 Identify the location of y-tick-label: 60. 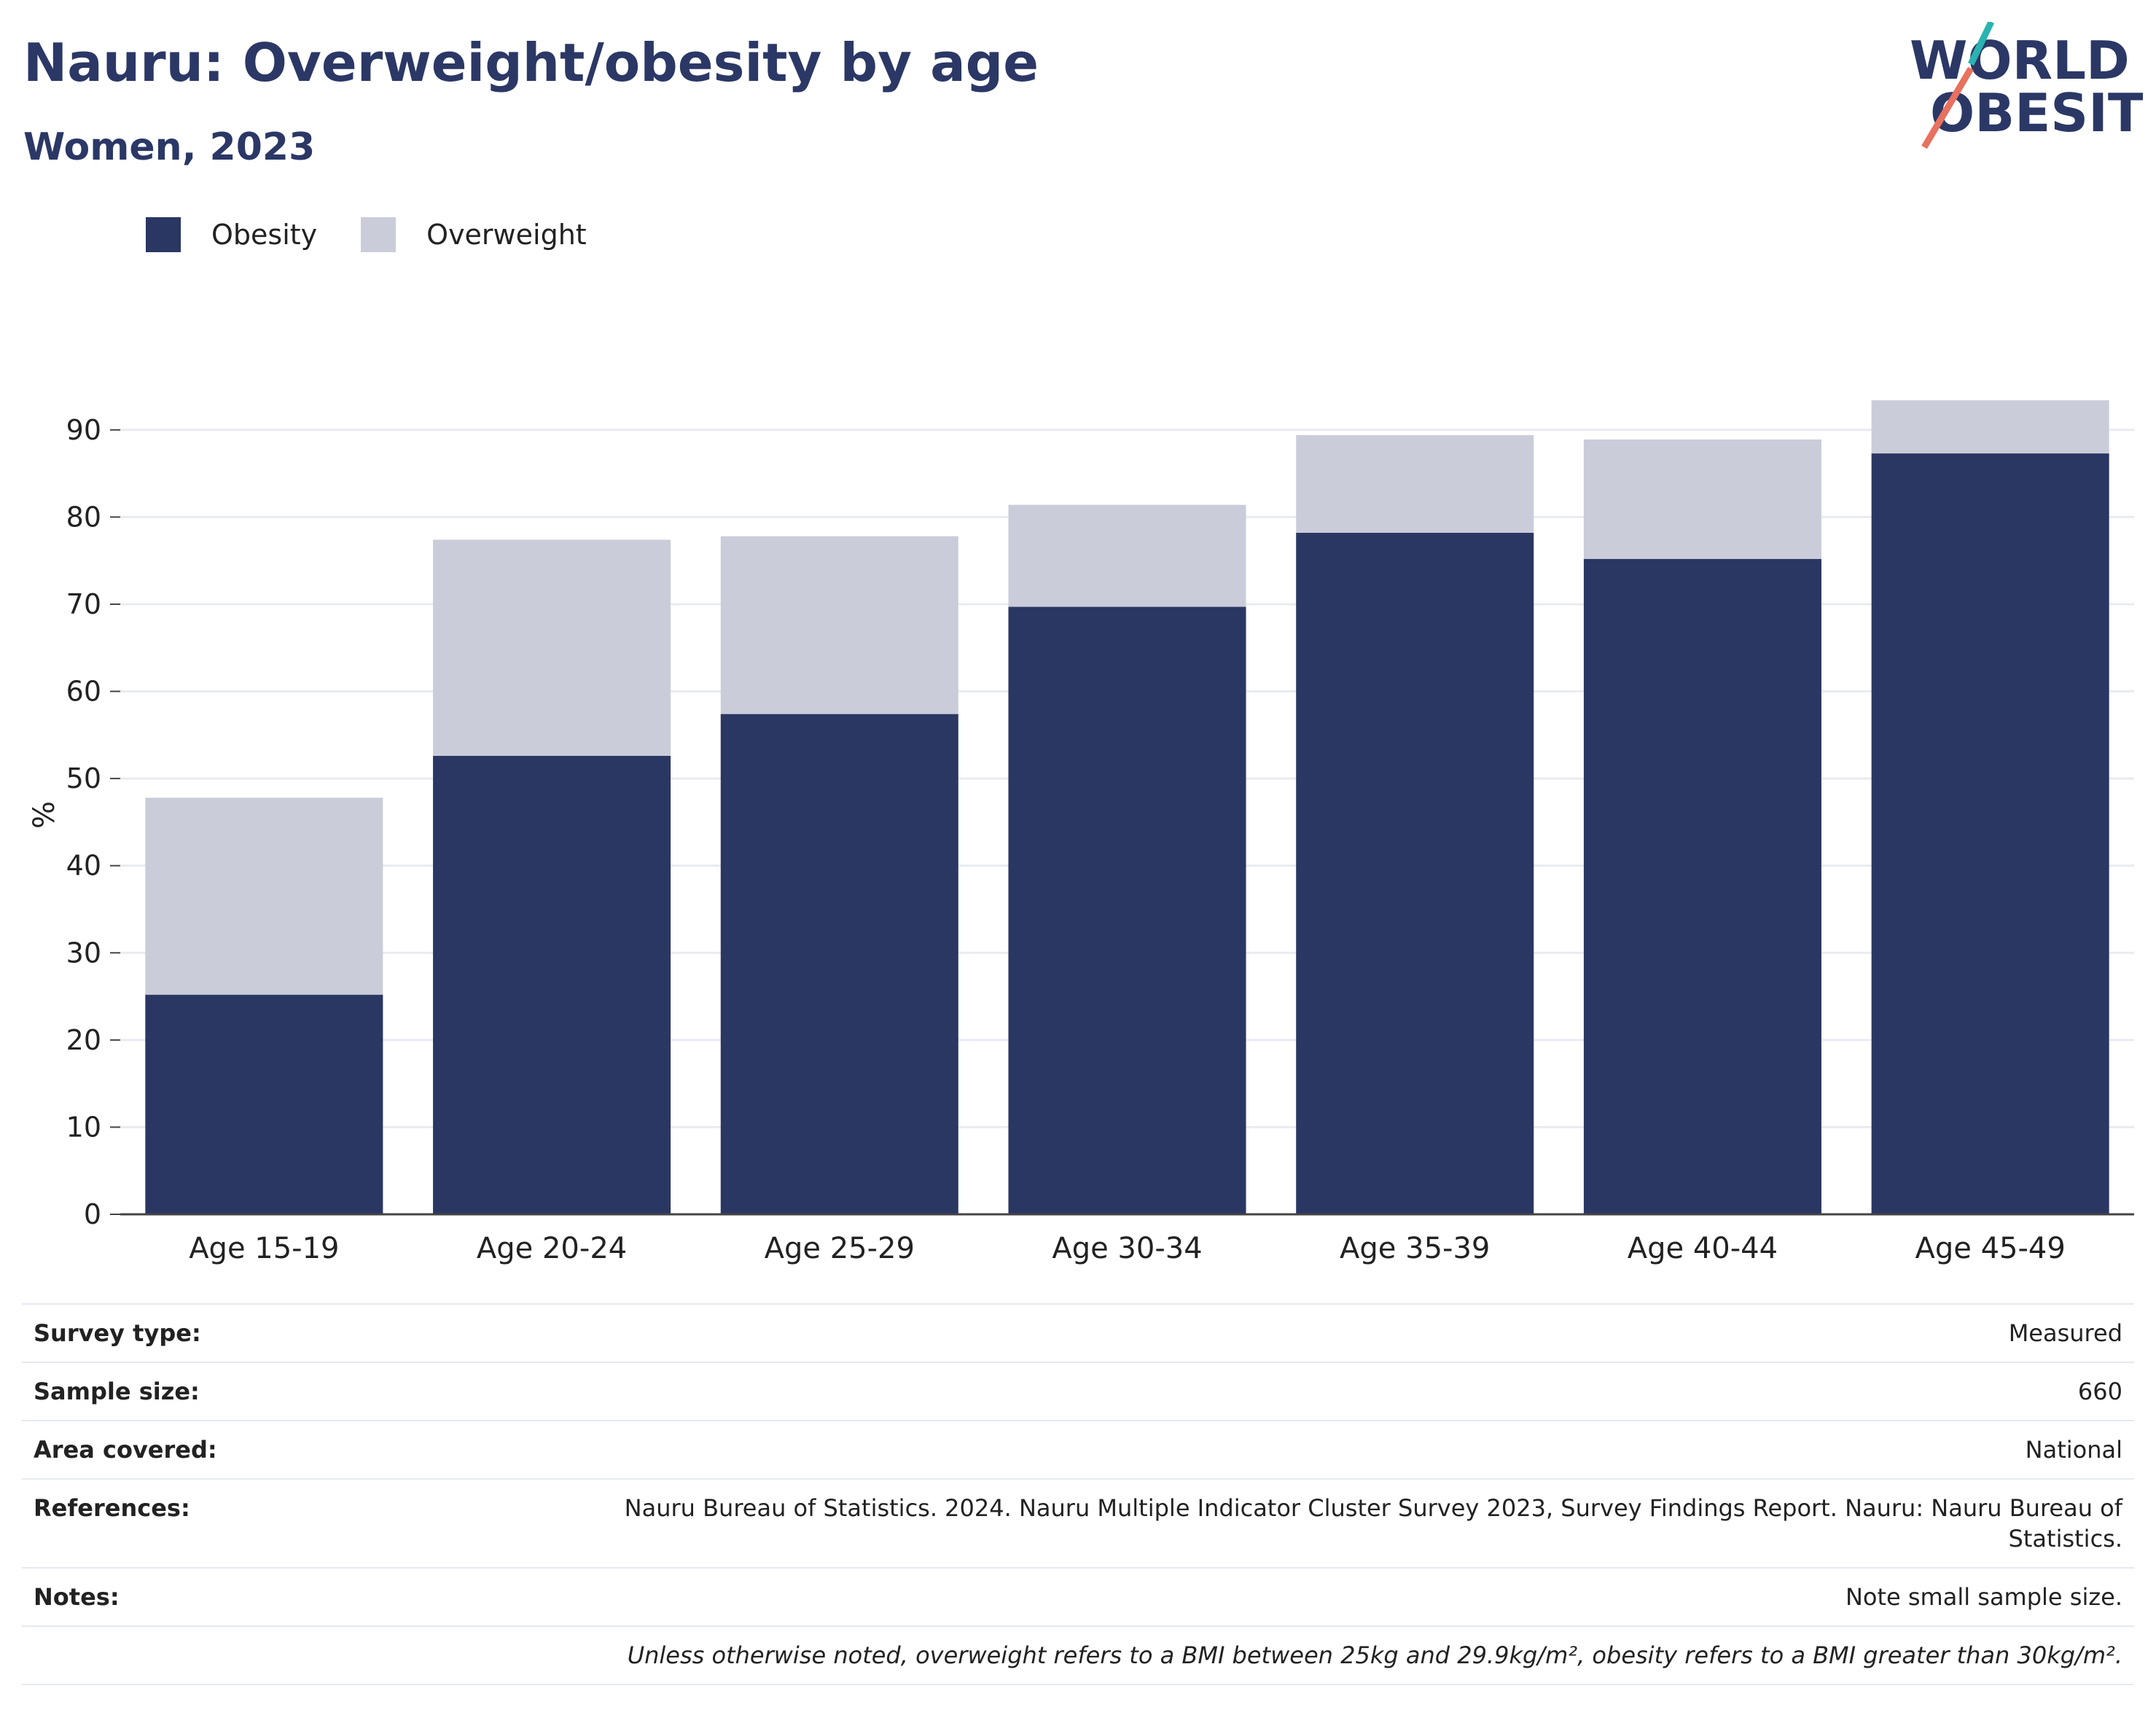
(84, 692).